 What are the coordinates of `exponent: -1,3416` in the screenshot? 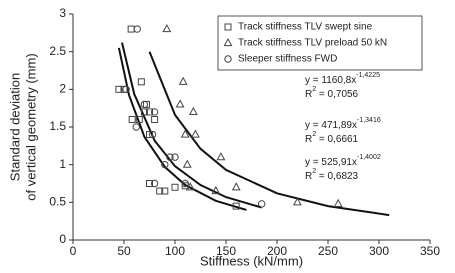 It's located at (369, 120).